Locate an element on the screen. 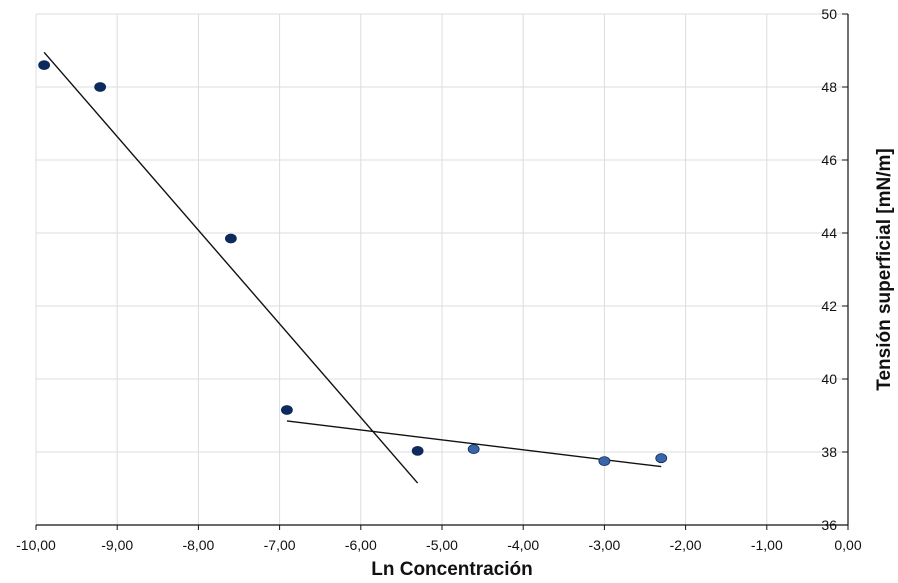 The height and width of the screenshot is (583, 898). x-tick-label: -1,00 is located at coordinates (767, 545).